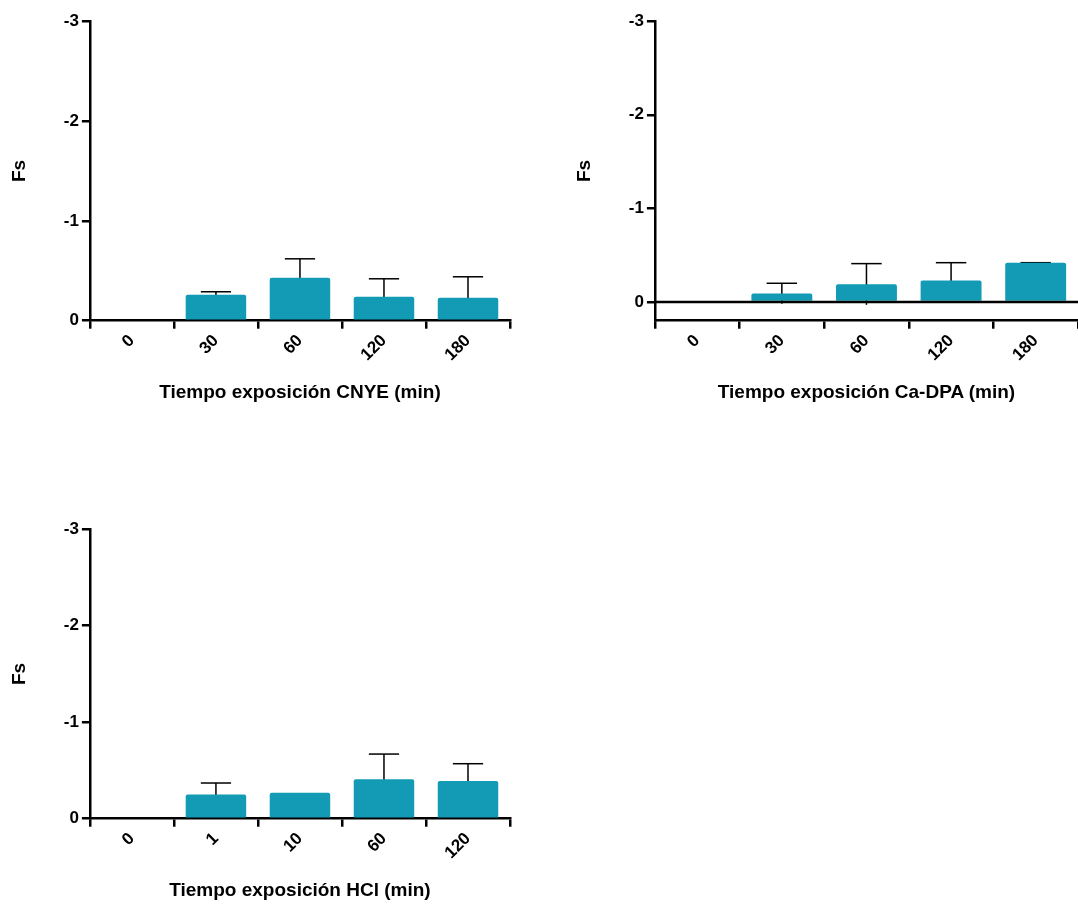 The image size is (1078, 906). Describe the element at coordinates (212, 838) in the screenshot. I see `x-tick-label: 1` at that location.